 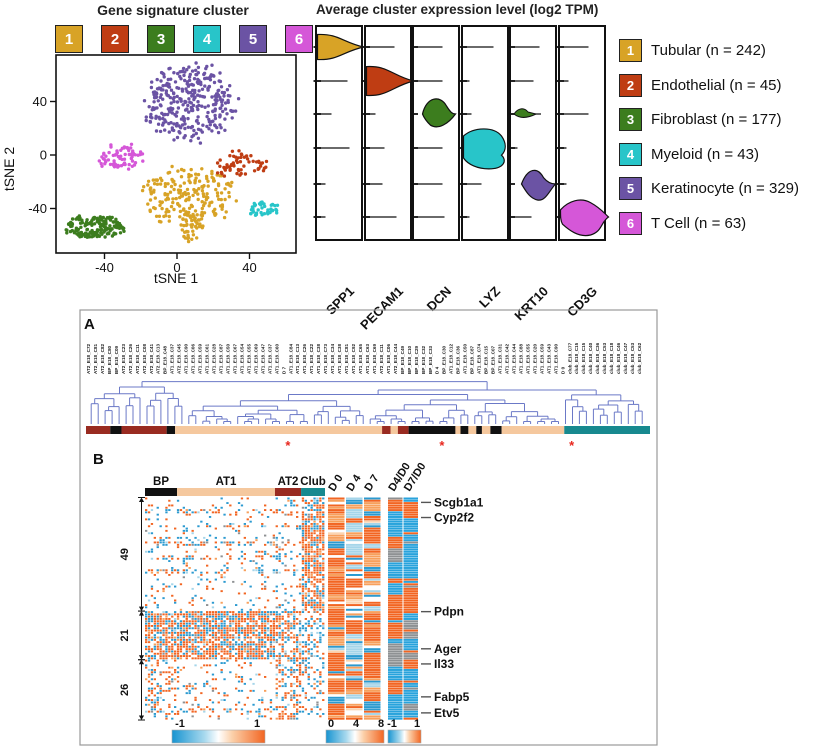 What do you see at coordinates (193, 359) in the screenshot?
I see `svg-text: AT1_E18_C06` at bounding box center [193, 359].